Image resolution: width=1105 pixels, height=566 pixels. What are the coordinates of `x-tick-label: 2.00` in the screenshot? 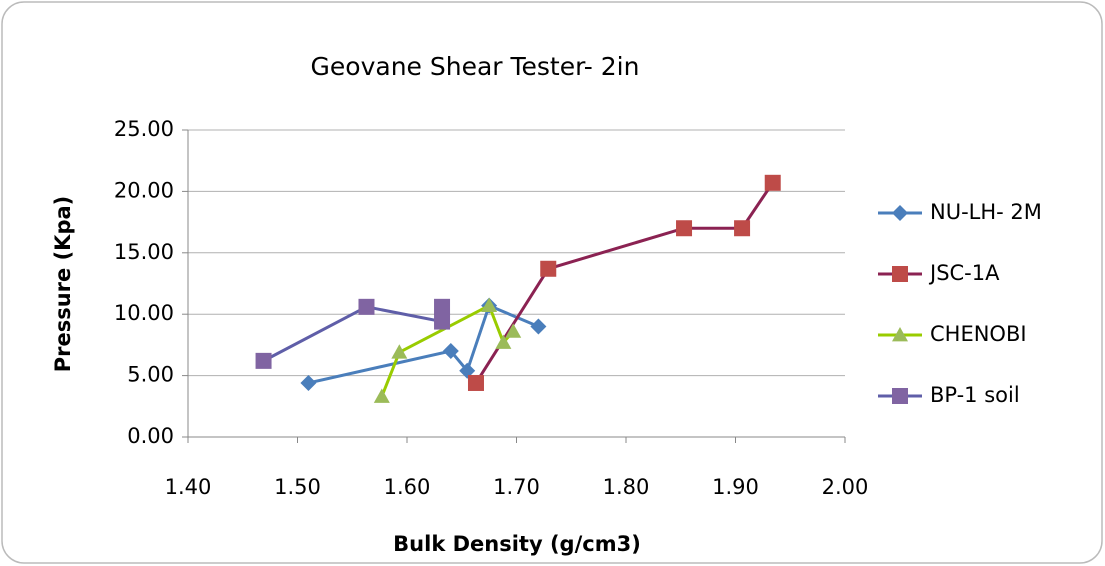 It's located at (845, 487).